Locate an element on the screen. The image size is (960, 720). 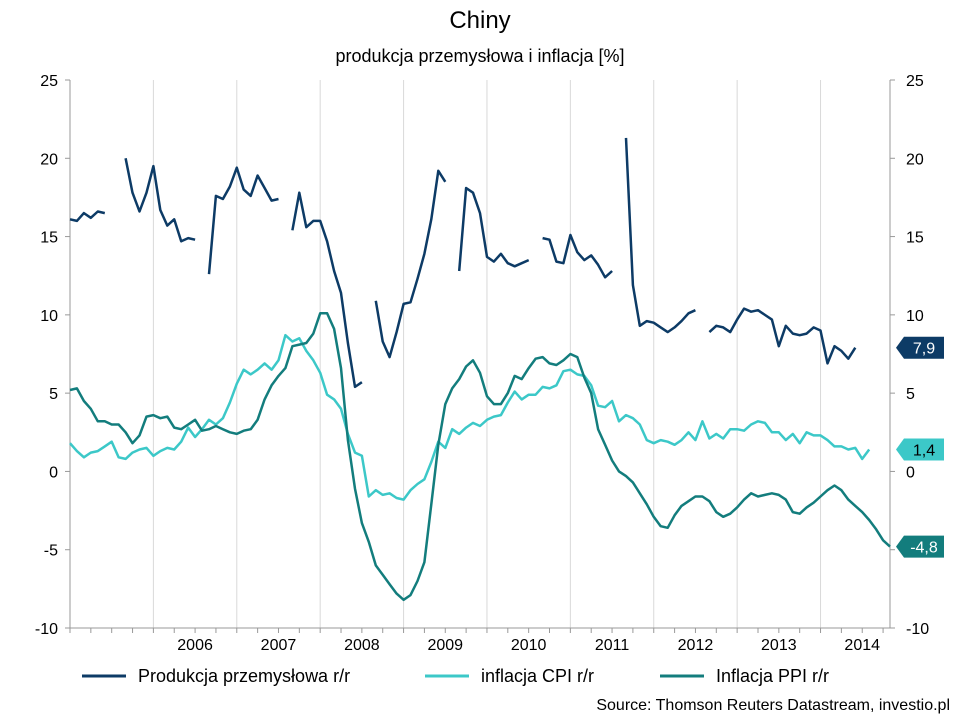
y-tick-label-right: 15 is located at coordinates (915, 238).